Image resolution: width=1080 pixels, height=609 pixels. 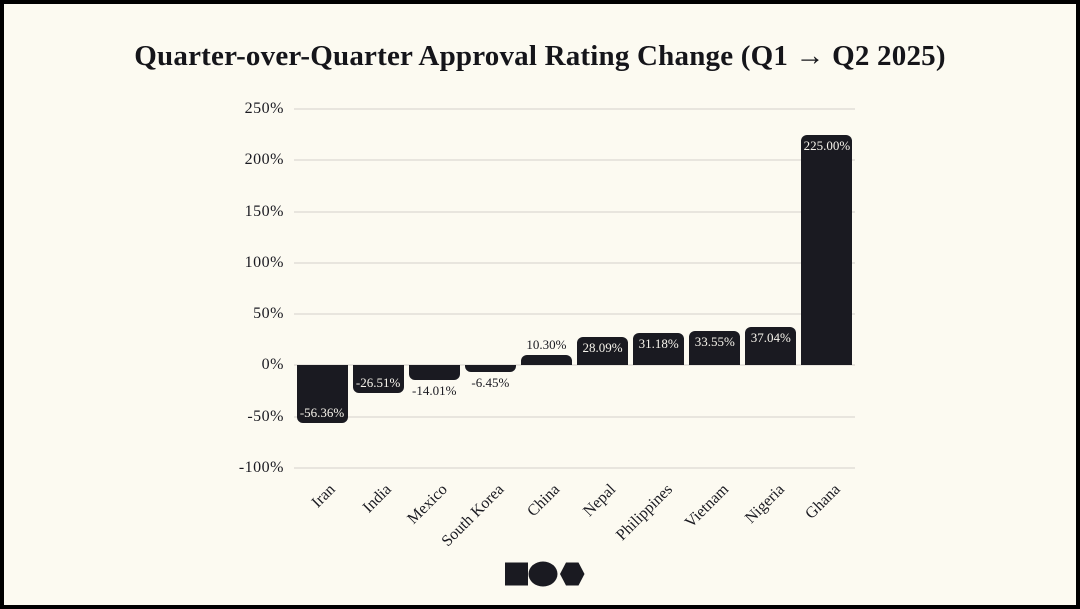 What do you see at coordinates (428, 504) in the screenshot?
I see `x-axis-category-label: Mexico` at bounding box center [428, 504].